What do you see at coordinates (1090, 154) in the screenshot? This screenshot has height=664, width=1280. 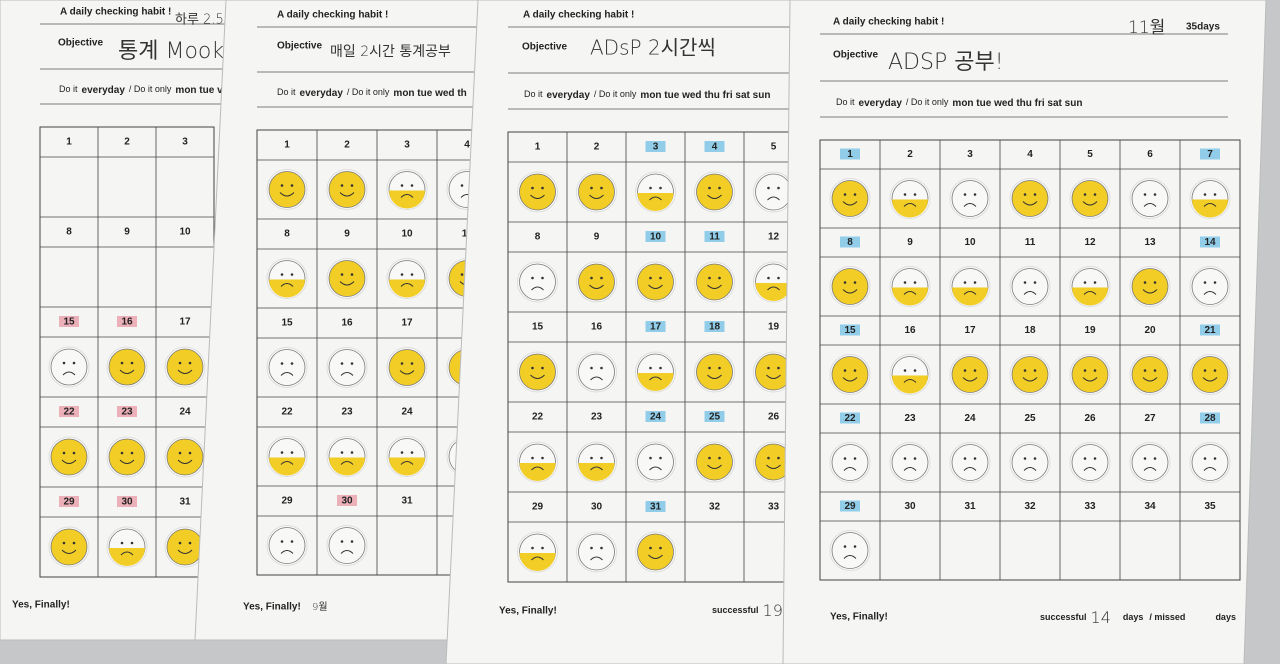 I see `day-number: 5` at bounding box center [1090, 154].